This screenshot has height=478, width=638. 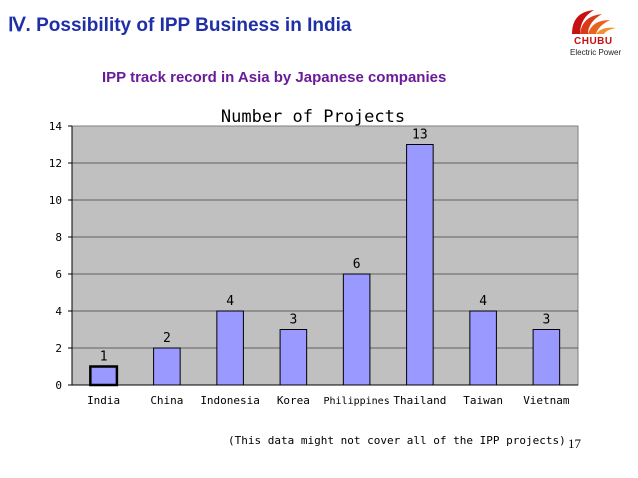 I want to click on logo-wordmark: CHUBU, so click(x=593, y=41).